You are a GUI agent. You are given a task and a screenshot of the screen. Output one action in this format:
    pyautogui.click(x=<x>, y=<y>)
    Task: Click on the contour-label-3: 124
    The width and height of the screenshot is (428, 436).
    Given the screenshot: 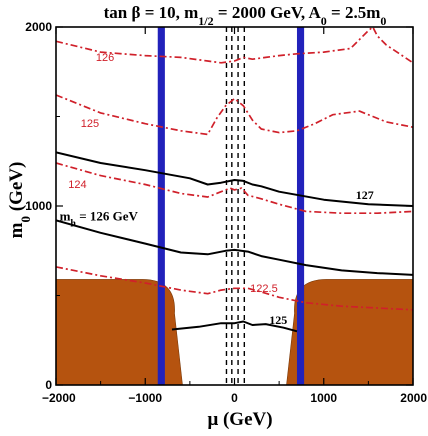 What is the action you would take?
    pyautogui.click(x=77, y=185)
    